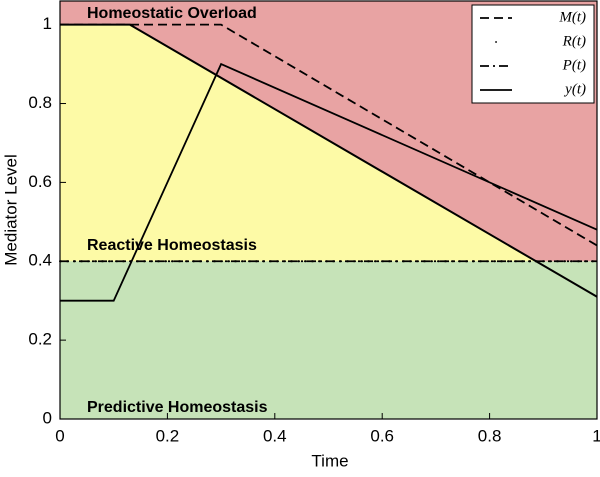 This screenshot has height=477, width=600. Describe the element at coordinates (40, 181) in the screenshot. I see `y-tick-label: 0.6` at that location.